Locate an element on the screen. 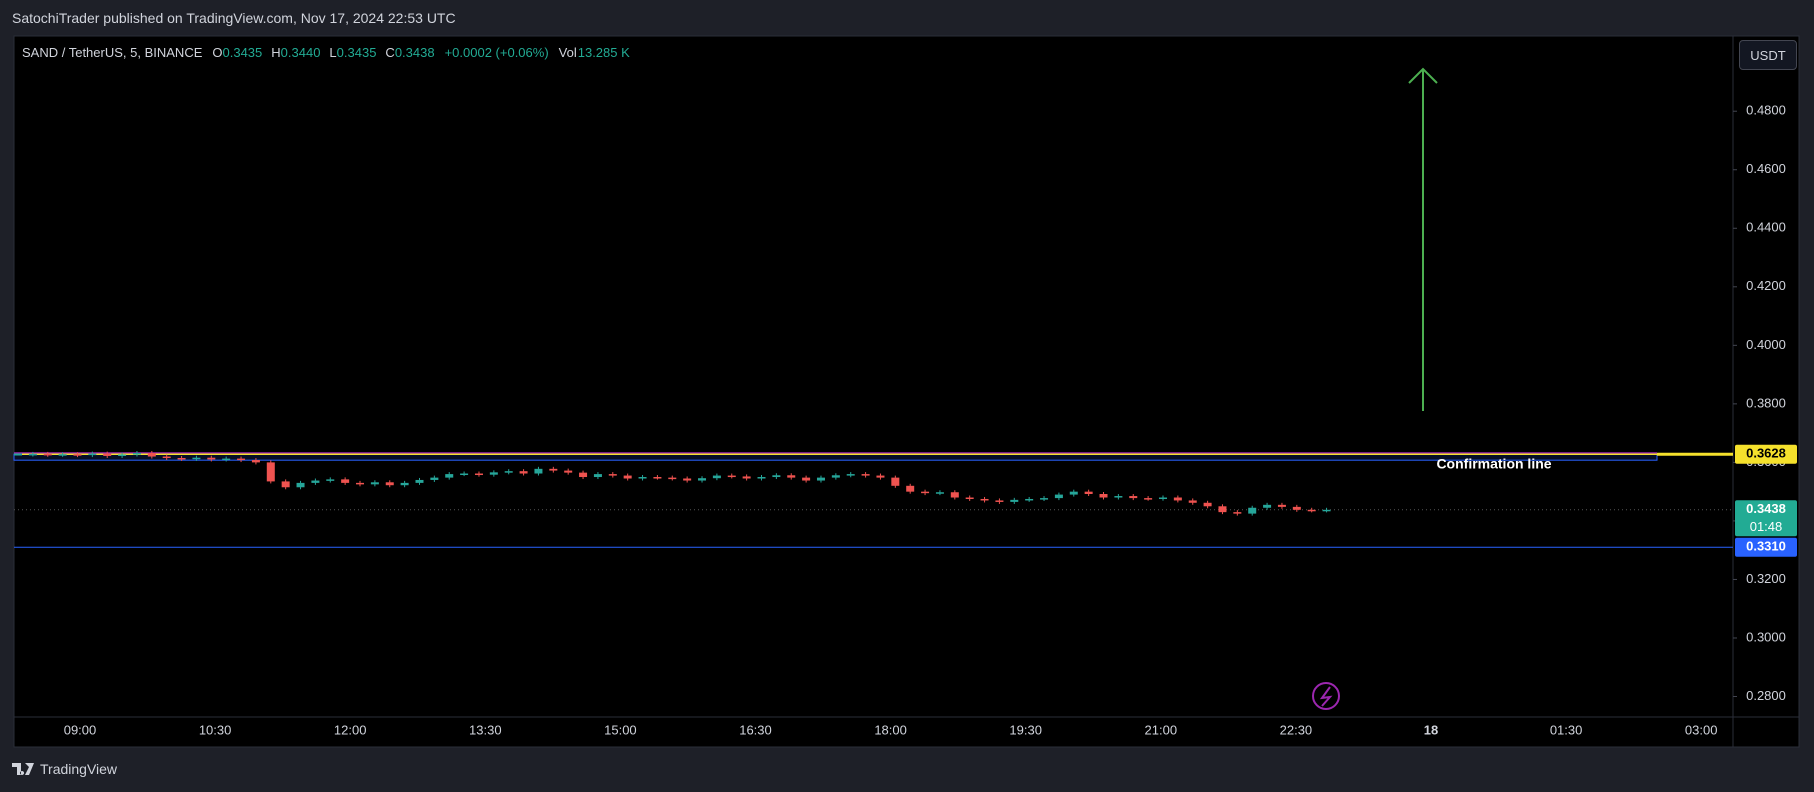 The width and height of the screenshot is (1814, 792). y-tick-label: 0.4800 is located at coordinates (1766, 110).